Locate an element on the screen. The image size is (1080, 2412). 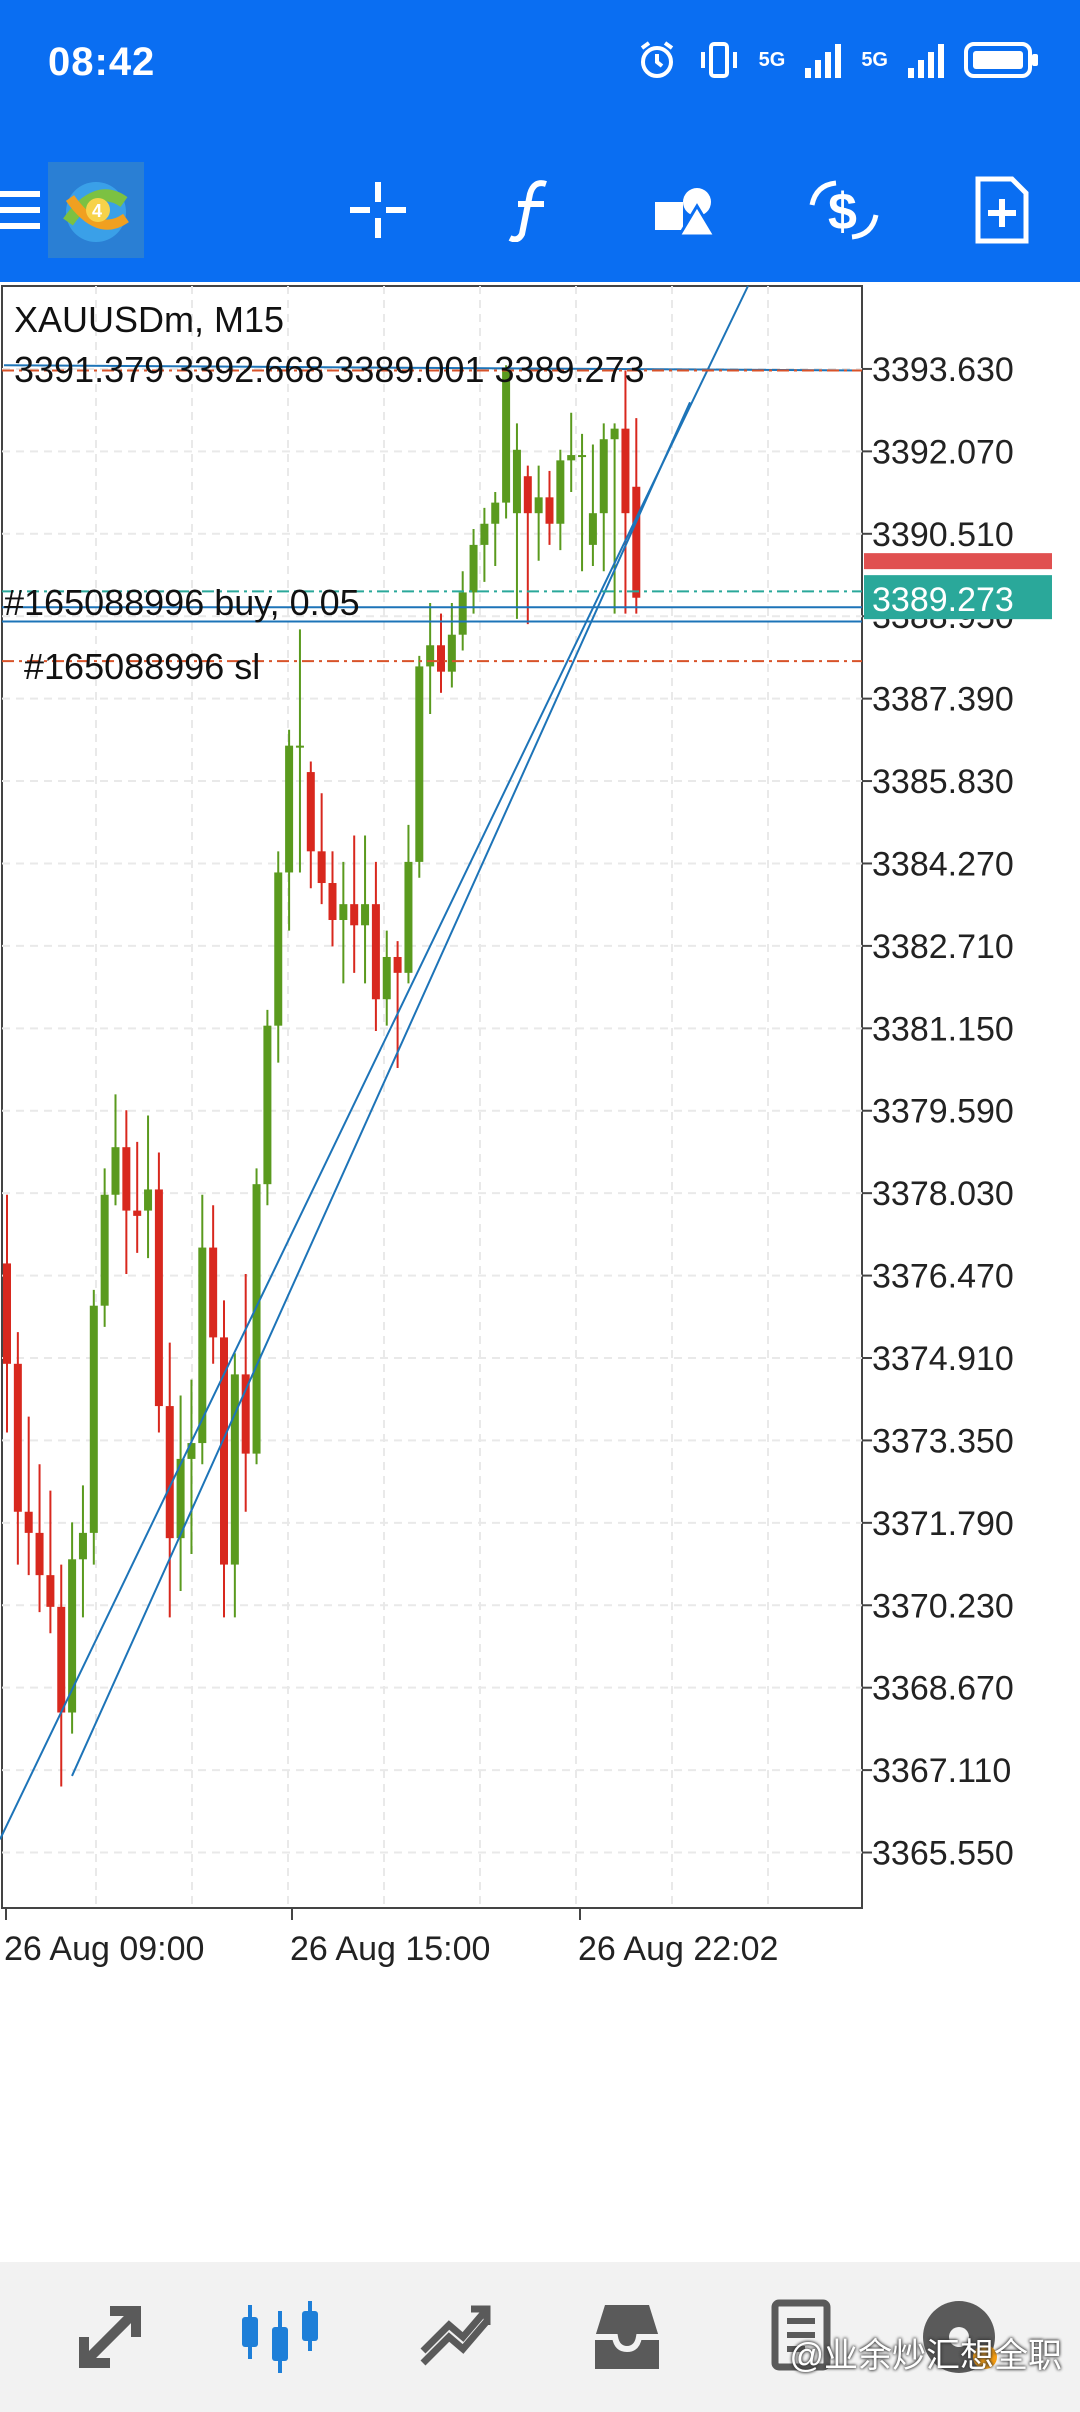
bottom-navigation: @业余炒汇想全职 is located at coordinates (540, 2337).